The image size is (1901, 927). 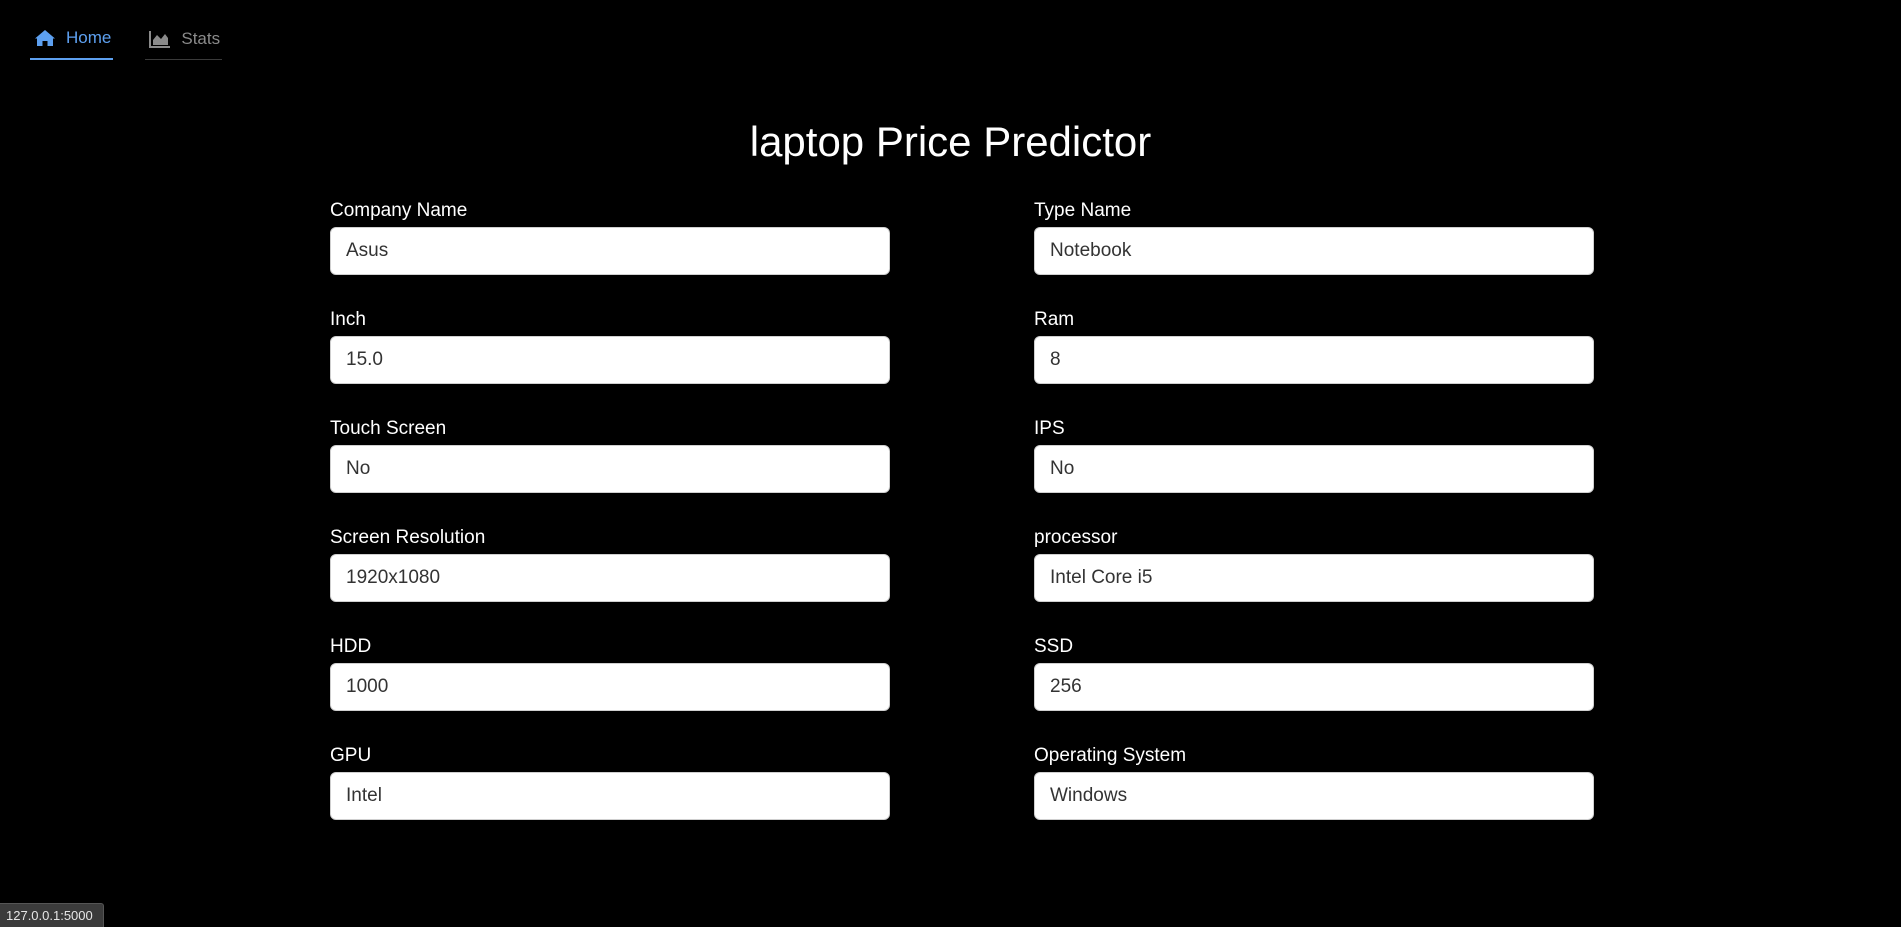 I want to click on top-nav: Home Stats, so click(x=126, y=41).